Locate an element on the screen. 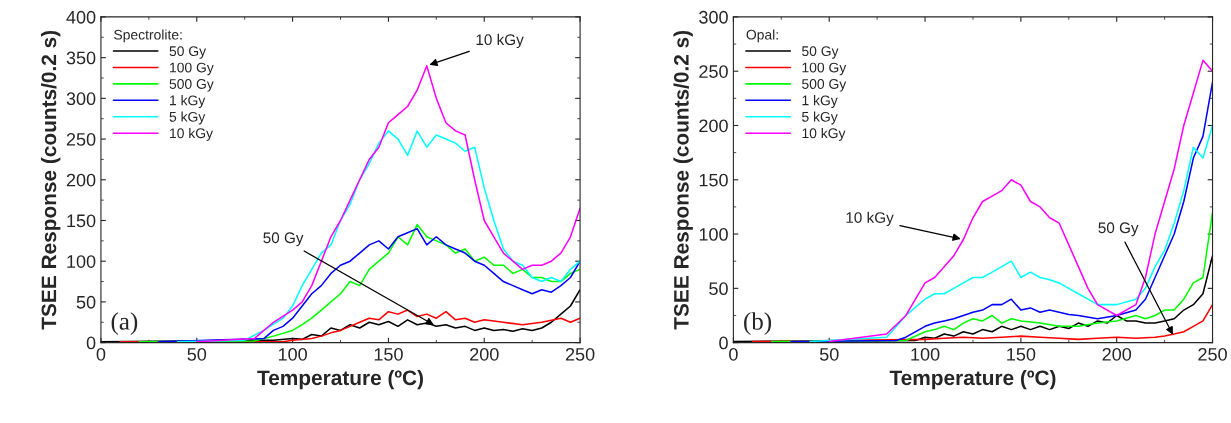 This screenshot has width=1231, height=423. annotation: (b) is located at coordinates (758, 323).